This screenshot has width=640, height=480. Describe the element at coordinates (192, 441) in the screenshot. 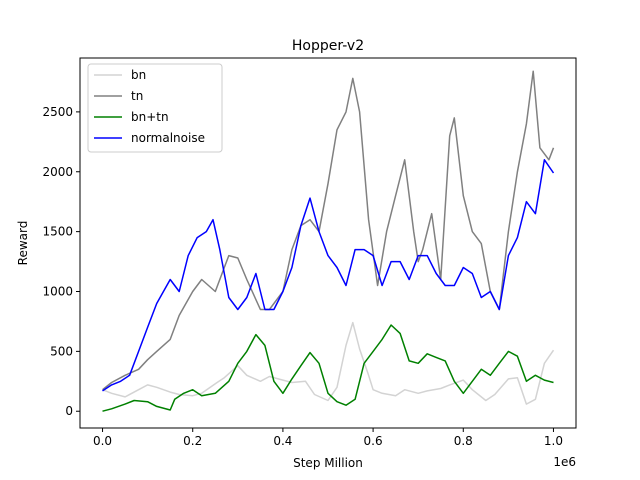

I see `x-tick-label: 0.2` at that location.